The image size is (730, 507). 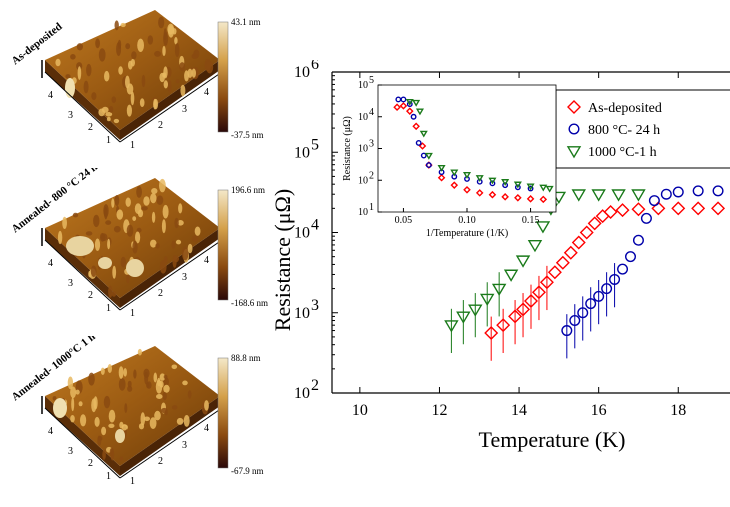 What do you see at coordinates (135, 268) in the screenshot?
I see `afm-large-grain` at bounding box center [135, 268].